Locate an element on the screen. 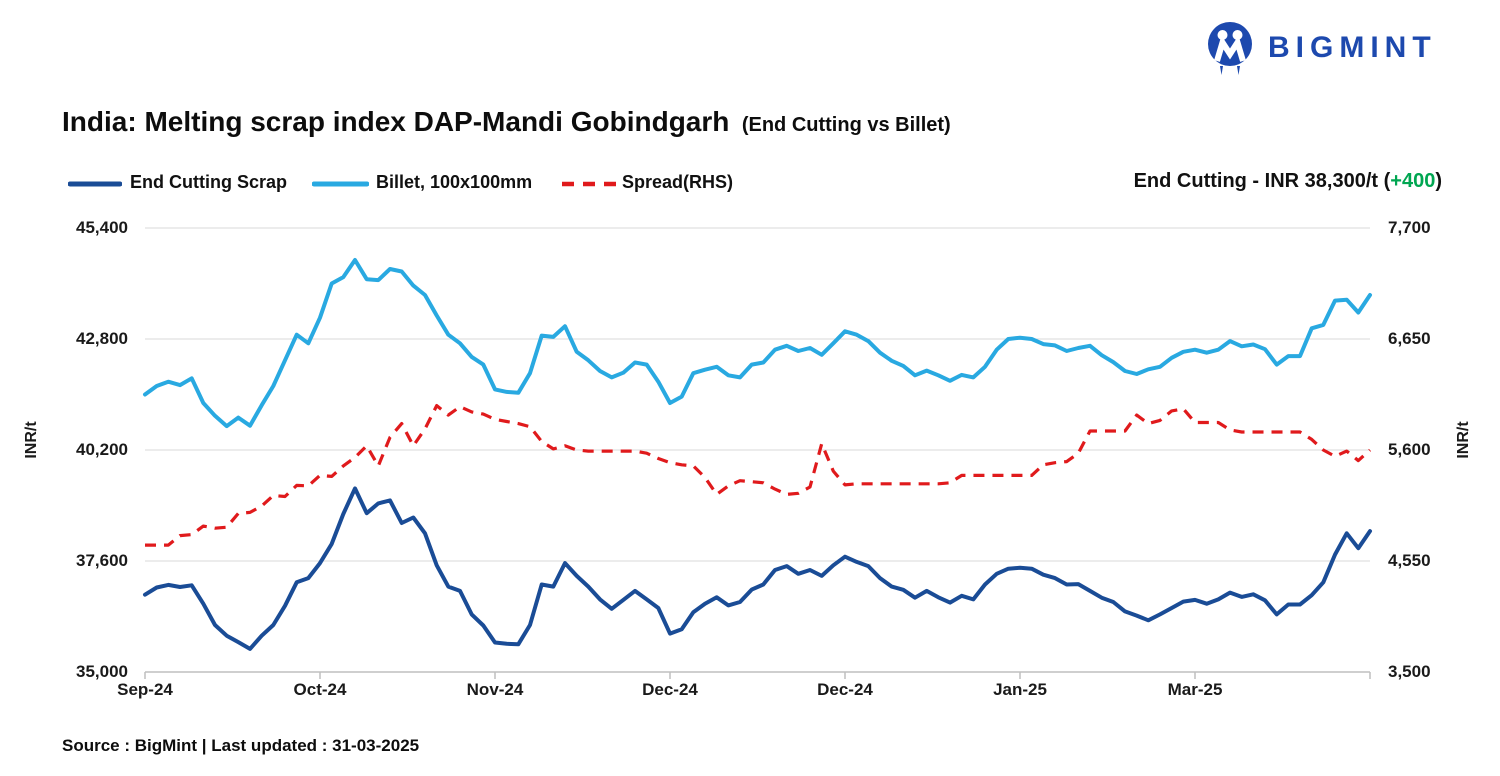 The height and width of the screenshot is (776, 1500). right-axis-tick: 4,550 is located at coordinates (1409, 560).